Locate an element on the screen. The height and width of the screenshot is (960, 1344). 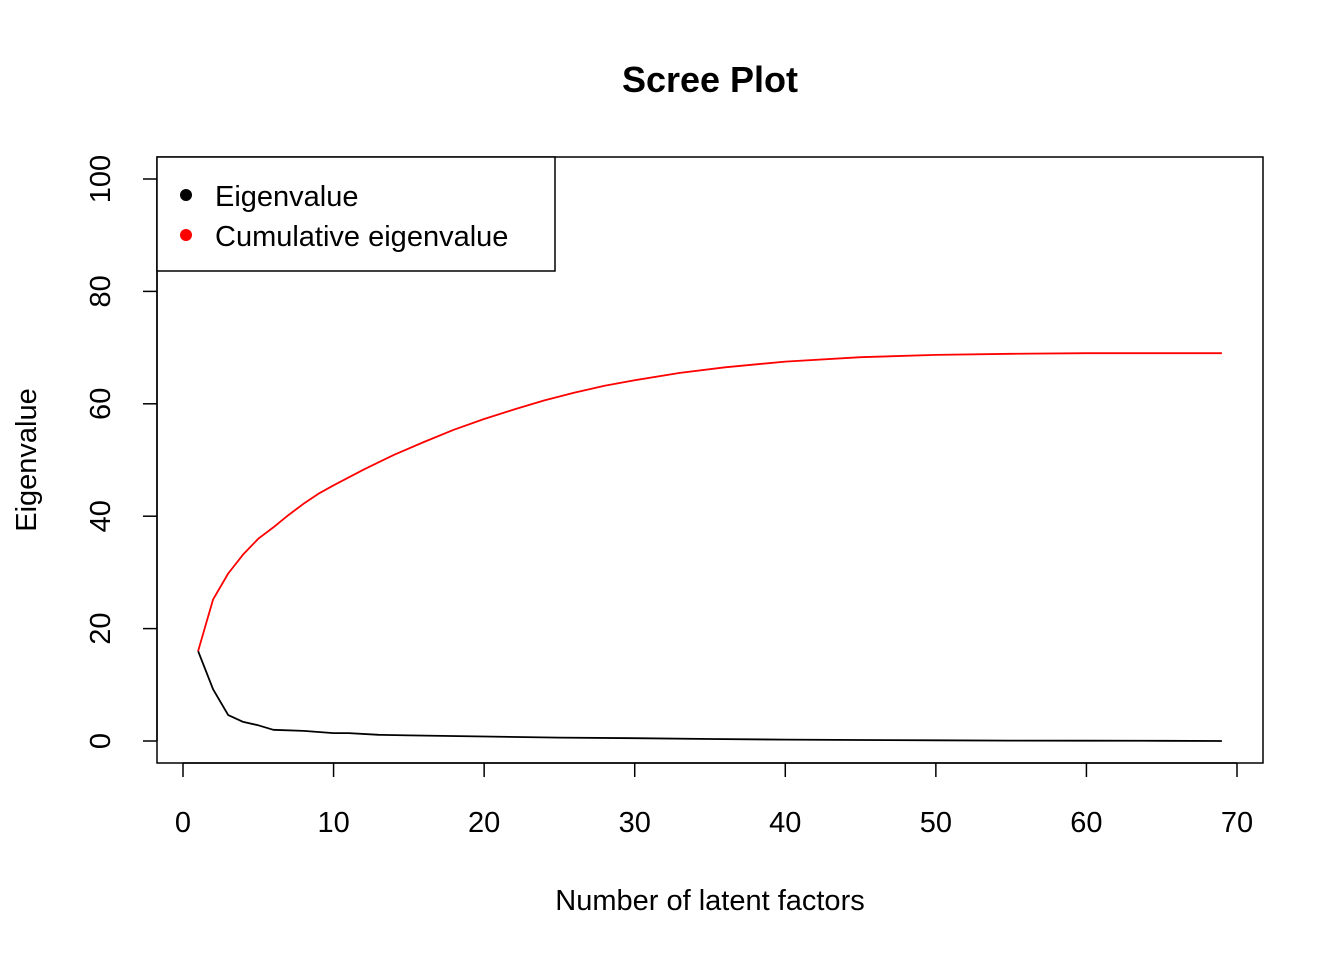
x-tick-label: 40 is located at coordinates (785, 823).